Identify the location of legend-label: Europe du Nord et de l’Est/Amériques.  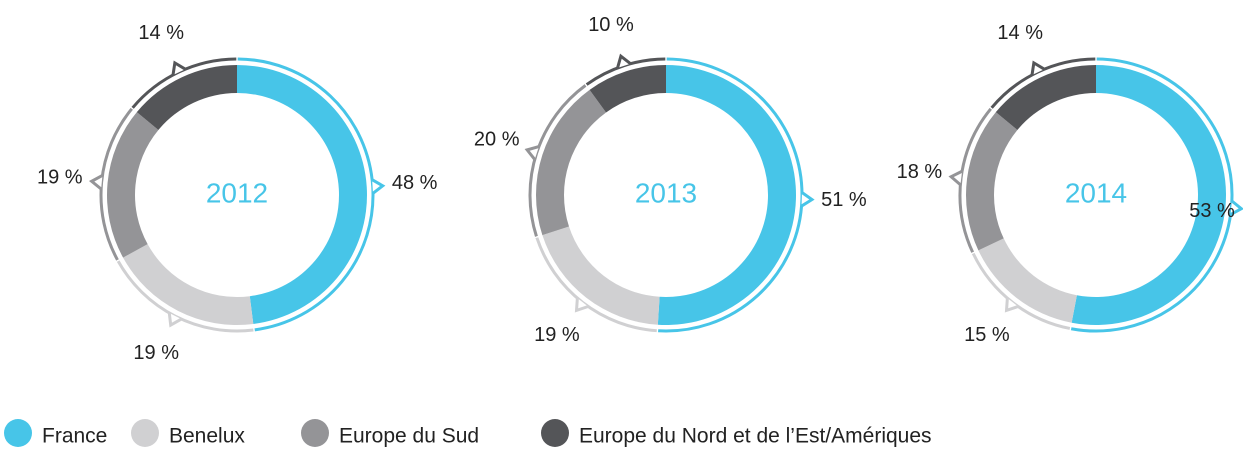
(755, 436).